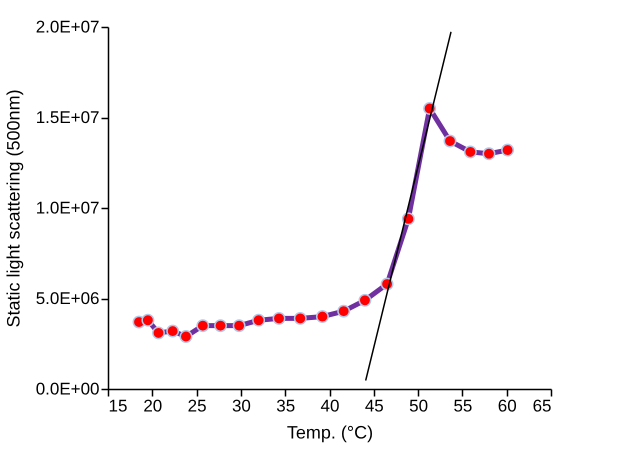  I want to click on y-tick-label: 0.0E+00, so click(68, 389).